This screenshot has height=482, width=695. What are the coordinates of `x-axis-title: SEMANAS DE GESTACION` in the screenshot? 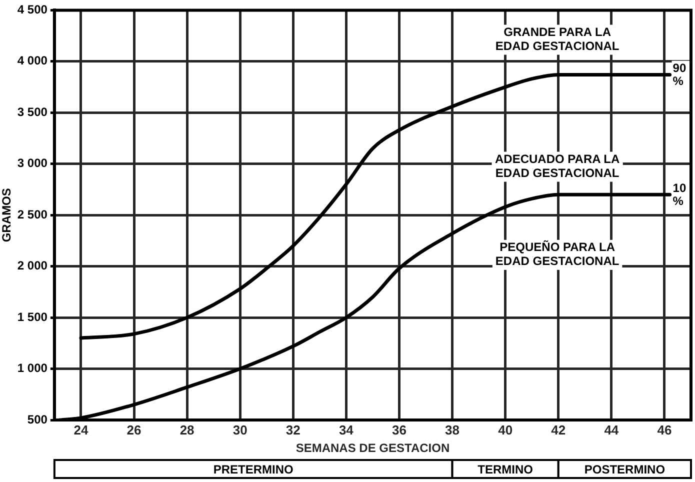 It's located at (373, 448).